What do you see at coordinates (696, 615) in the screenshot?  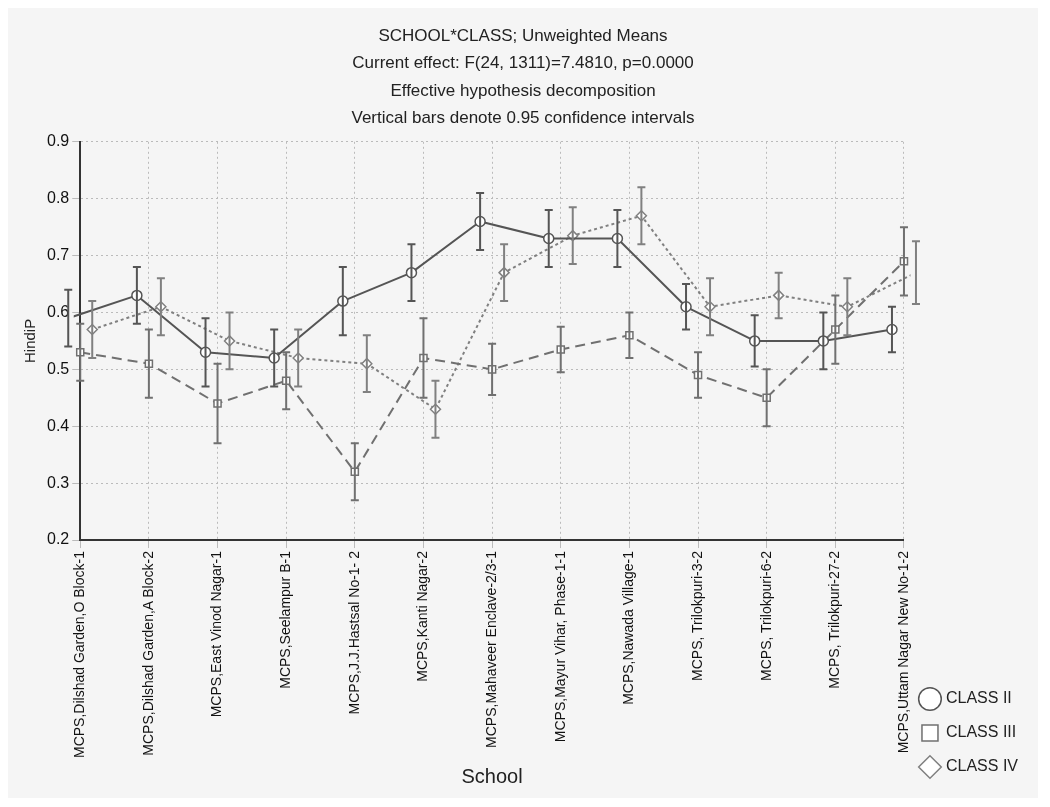 I see `x-tick-label: MCPS, Trilokpuri-3-2` at bounding box center [696, 615].